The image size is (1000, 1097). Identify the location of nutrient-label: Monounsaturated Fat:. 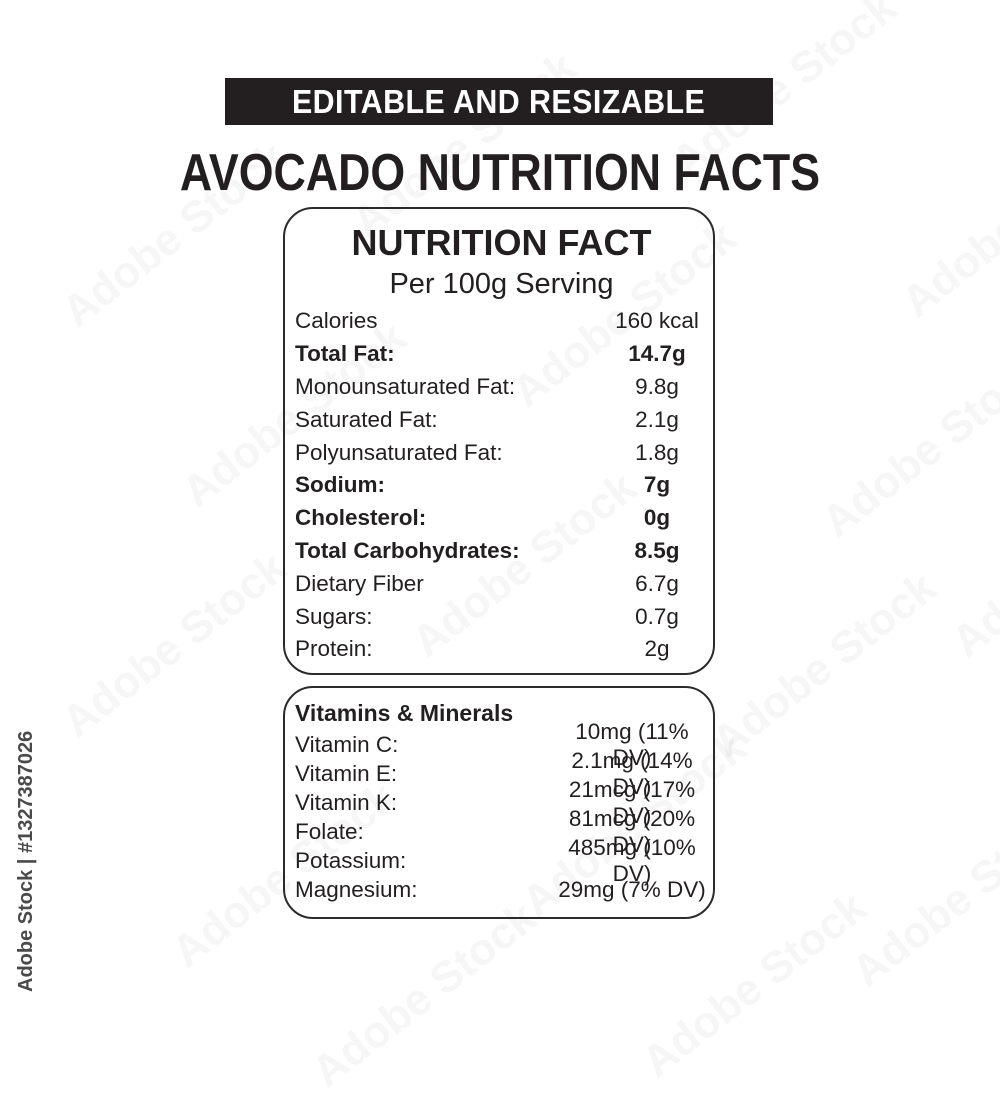
(405, 386).